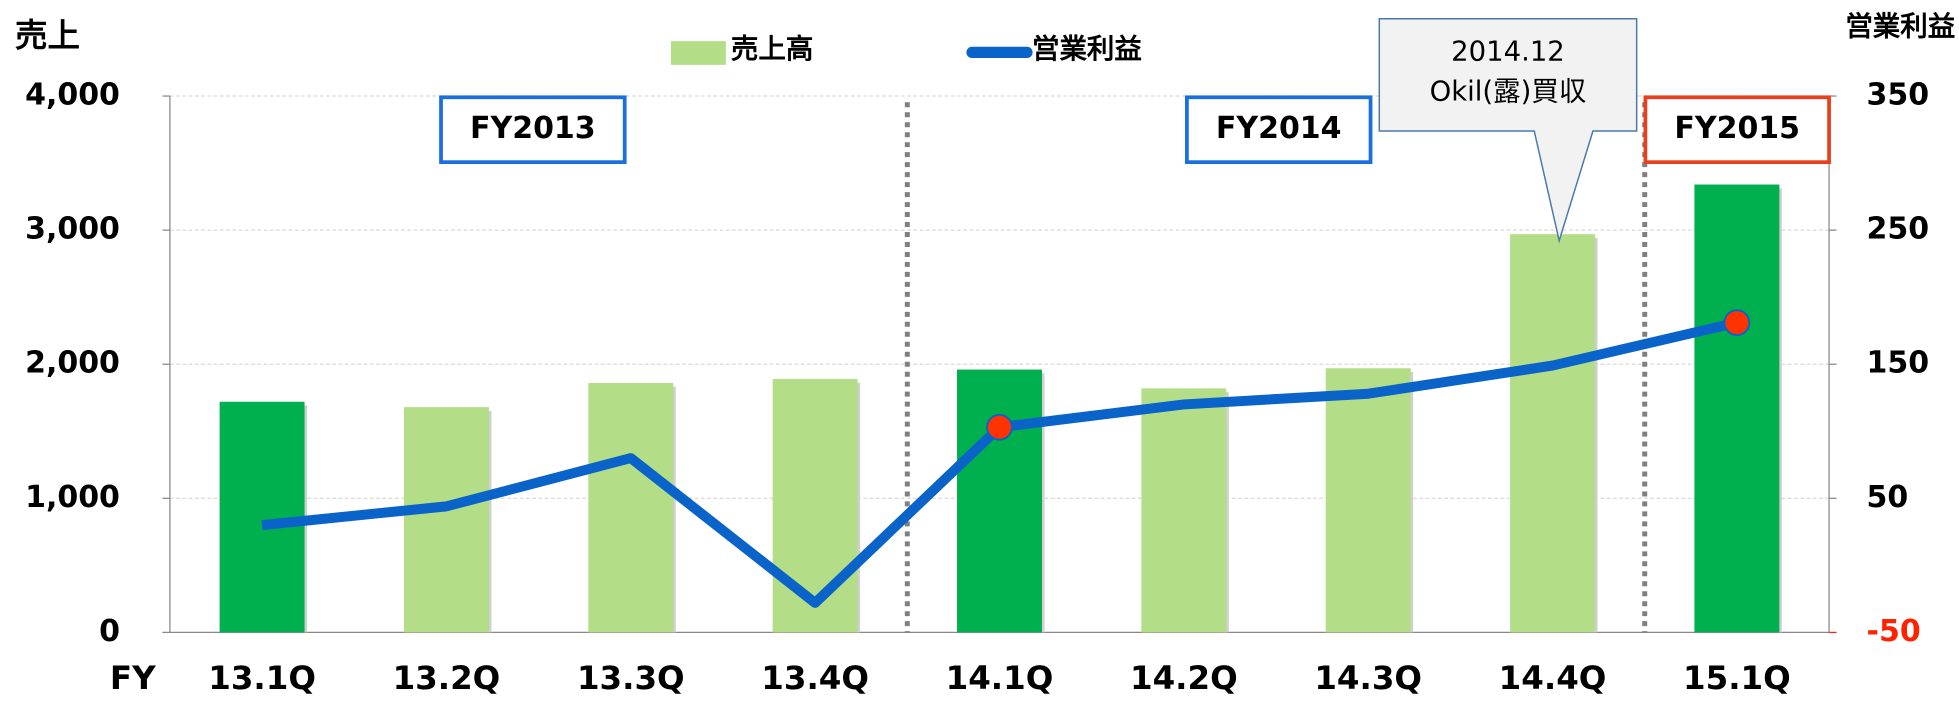 The height and width of the screenshot is (701, 1959). Describe the element at coordinates (47, 35) in the screenshot. I see `y-axis-title: 売上` at that location.